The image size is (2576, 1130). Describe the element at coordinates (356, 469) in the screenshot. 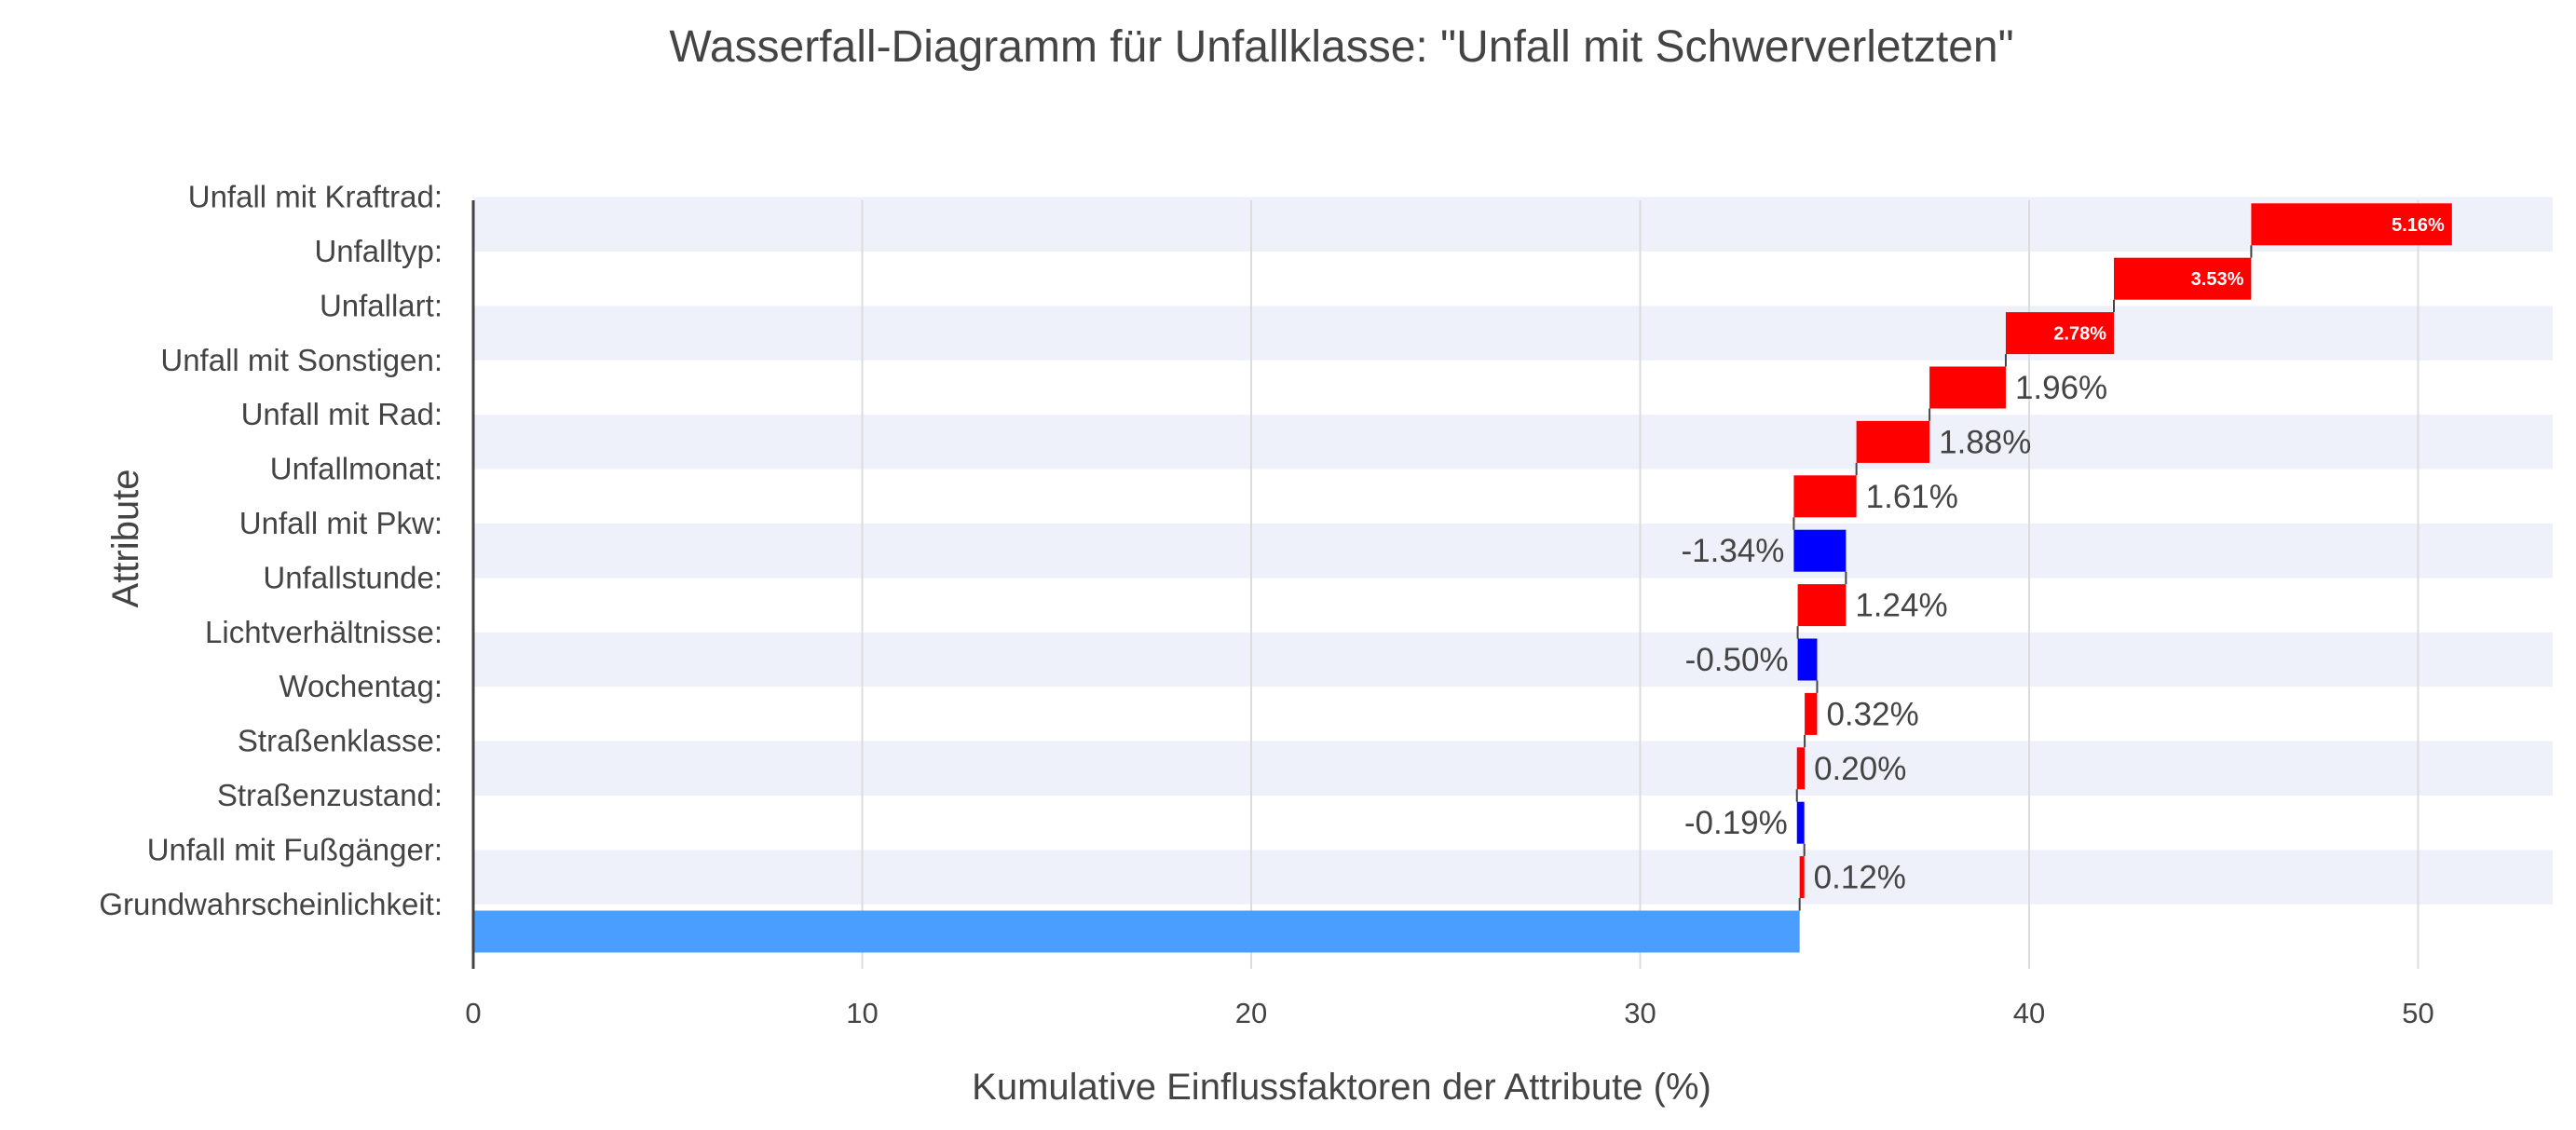

I see `category-label: Unfallmonat:` at that location.